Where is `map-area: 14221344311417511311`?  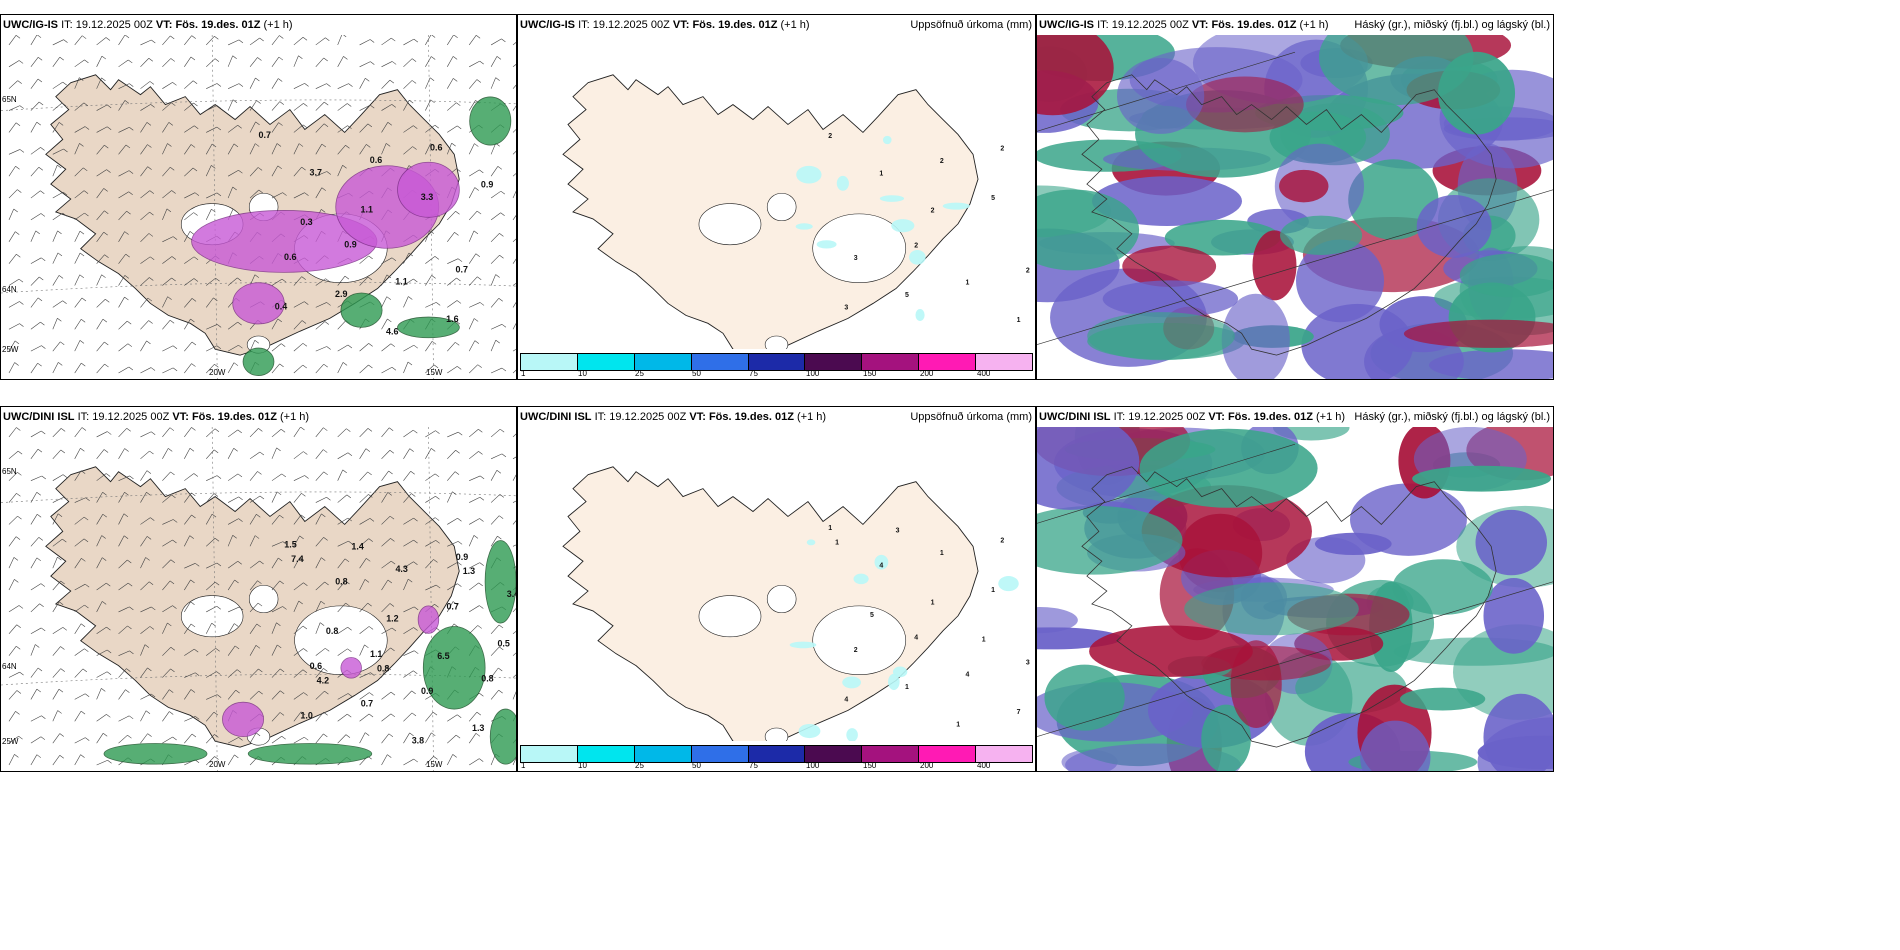 map-area: 14221344311417511311 is located at coordinates (776, 599).